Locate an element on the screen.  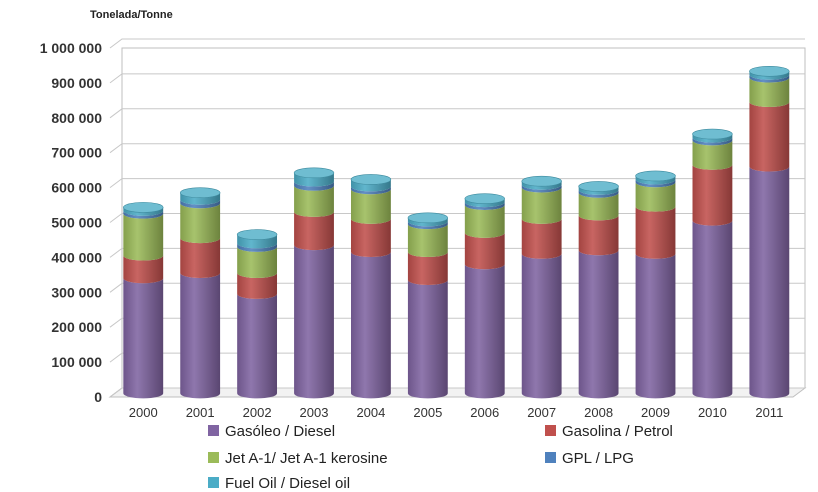
bar-segment-jet-a-1-jet-a-1-kerosine-2002 is located at coordinates (257, 262).